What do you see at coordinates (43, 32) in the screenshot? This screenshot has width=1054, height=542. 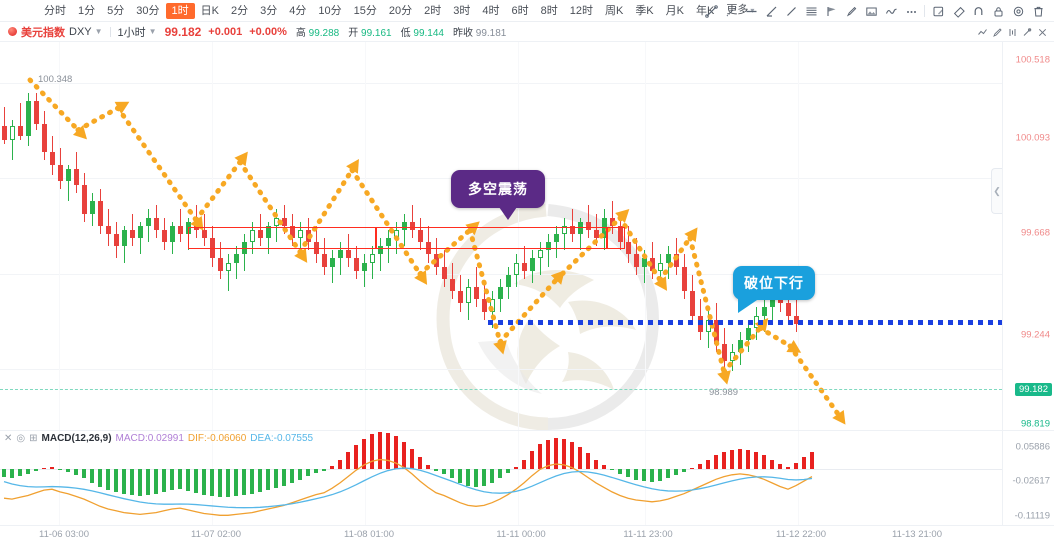 I see `instrument-name: 美元指数` at bounding box center [43, 32].